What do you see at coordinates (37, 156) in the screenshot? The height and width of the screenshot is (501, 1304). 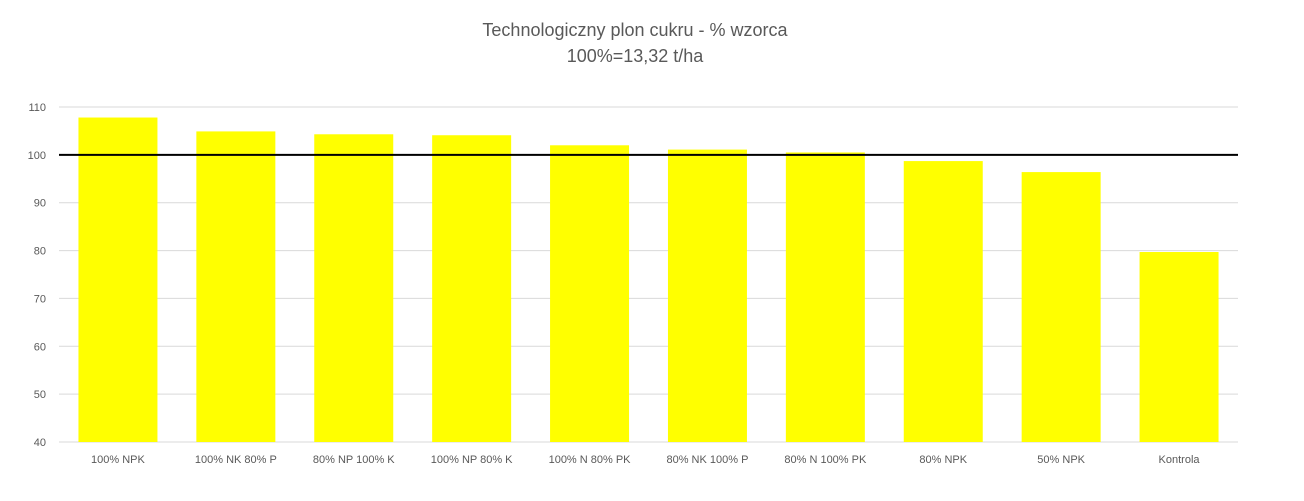 I see `y-tick-label: 100` at bounding box center [37, 156].